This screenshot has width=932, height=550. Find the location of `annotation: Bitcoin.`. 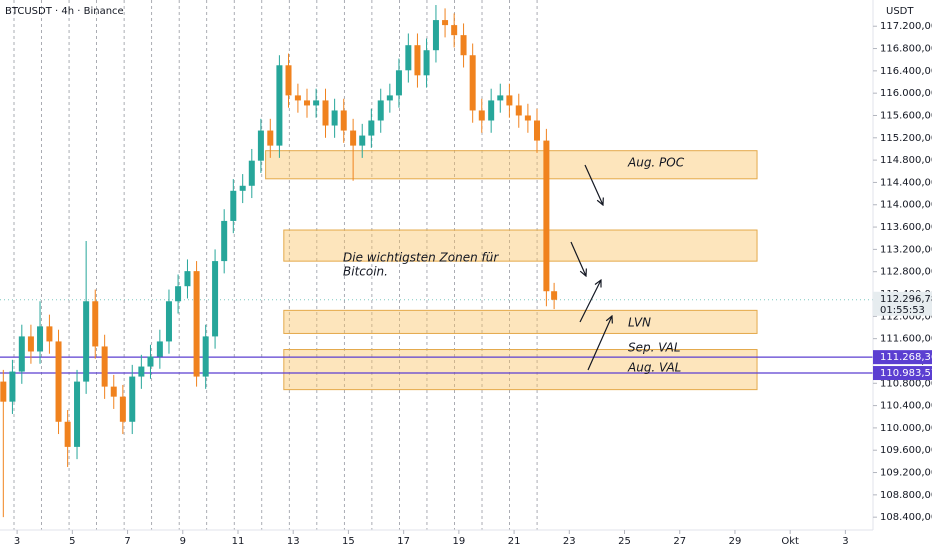

annotation: Bitcoin. is located at coordinates (365, 272).